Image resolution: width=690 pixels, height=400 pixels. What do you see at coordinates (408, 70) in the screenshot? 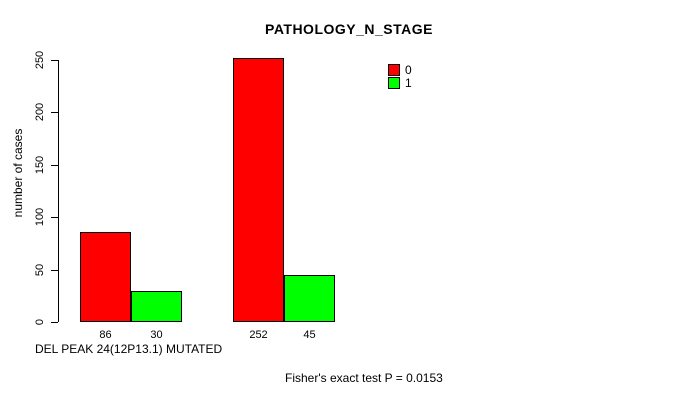
I see `legend-label: 0` at bounding box center [408, 70].